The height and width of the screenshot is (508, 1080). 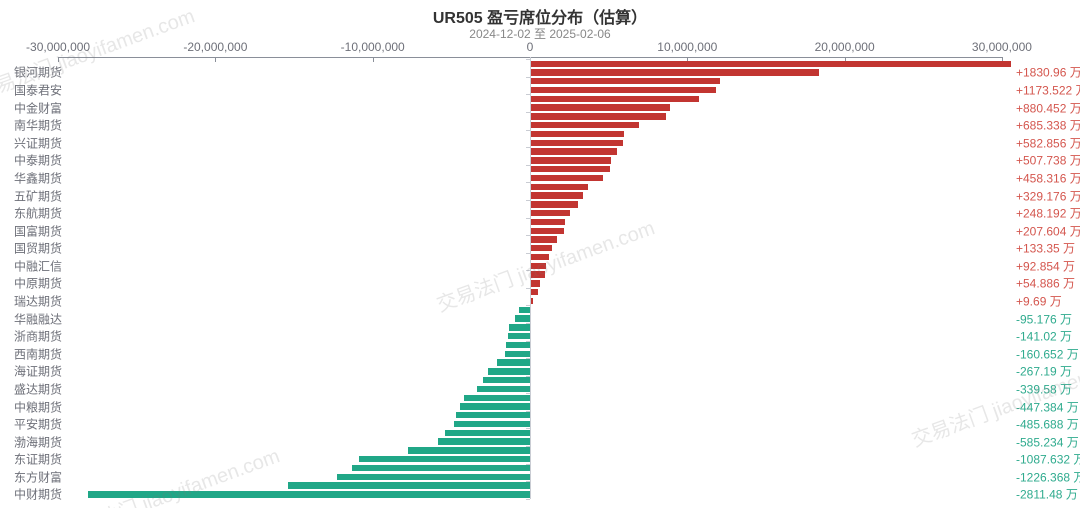 What do you see at coordinates (1048, 213) in the screenshot?
I see `seat-value-label: +248.192 万` at bounding box center [1048, 213].